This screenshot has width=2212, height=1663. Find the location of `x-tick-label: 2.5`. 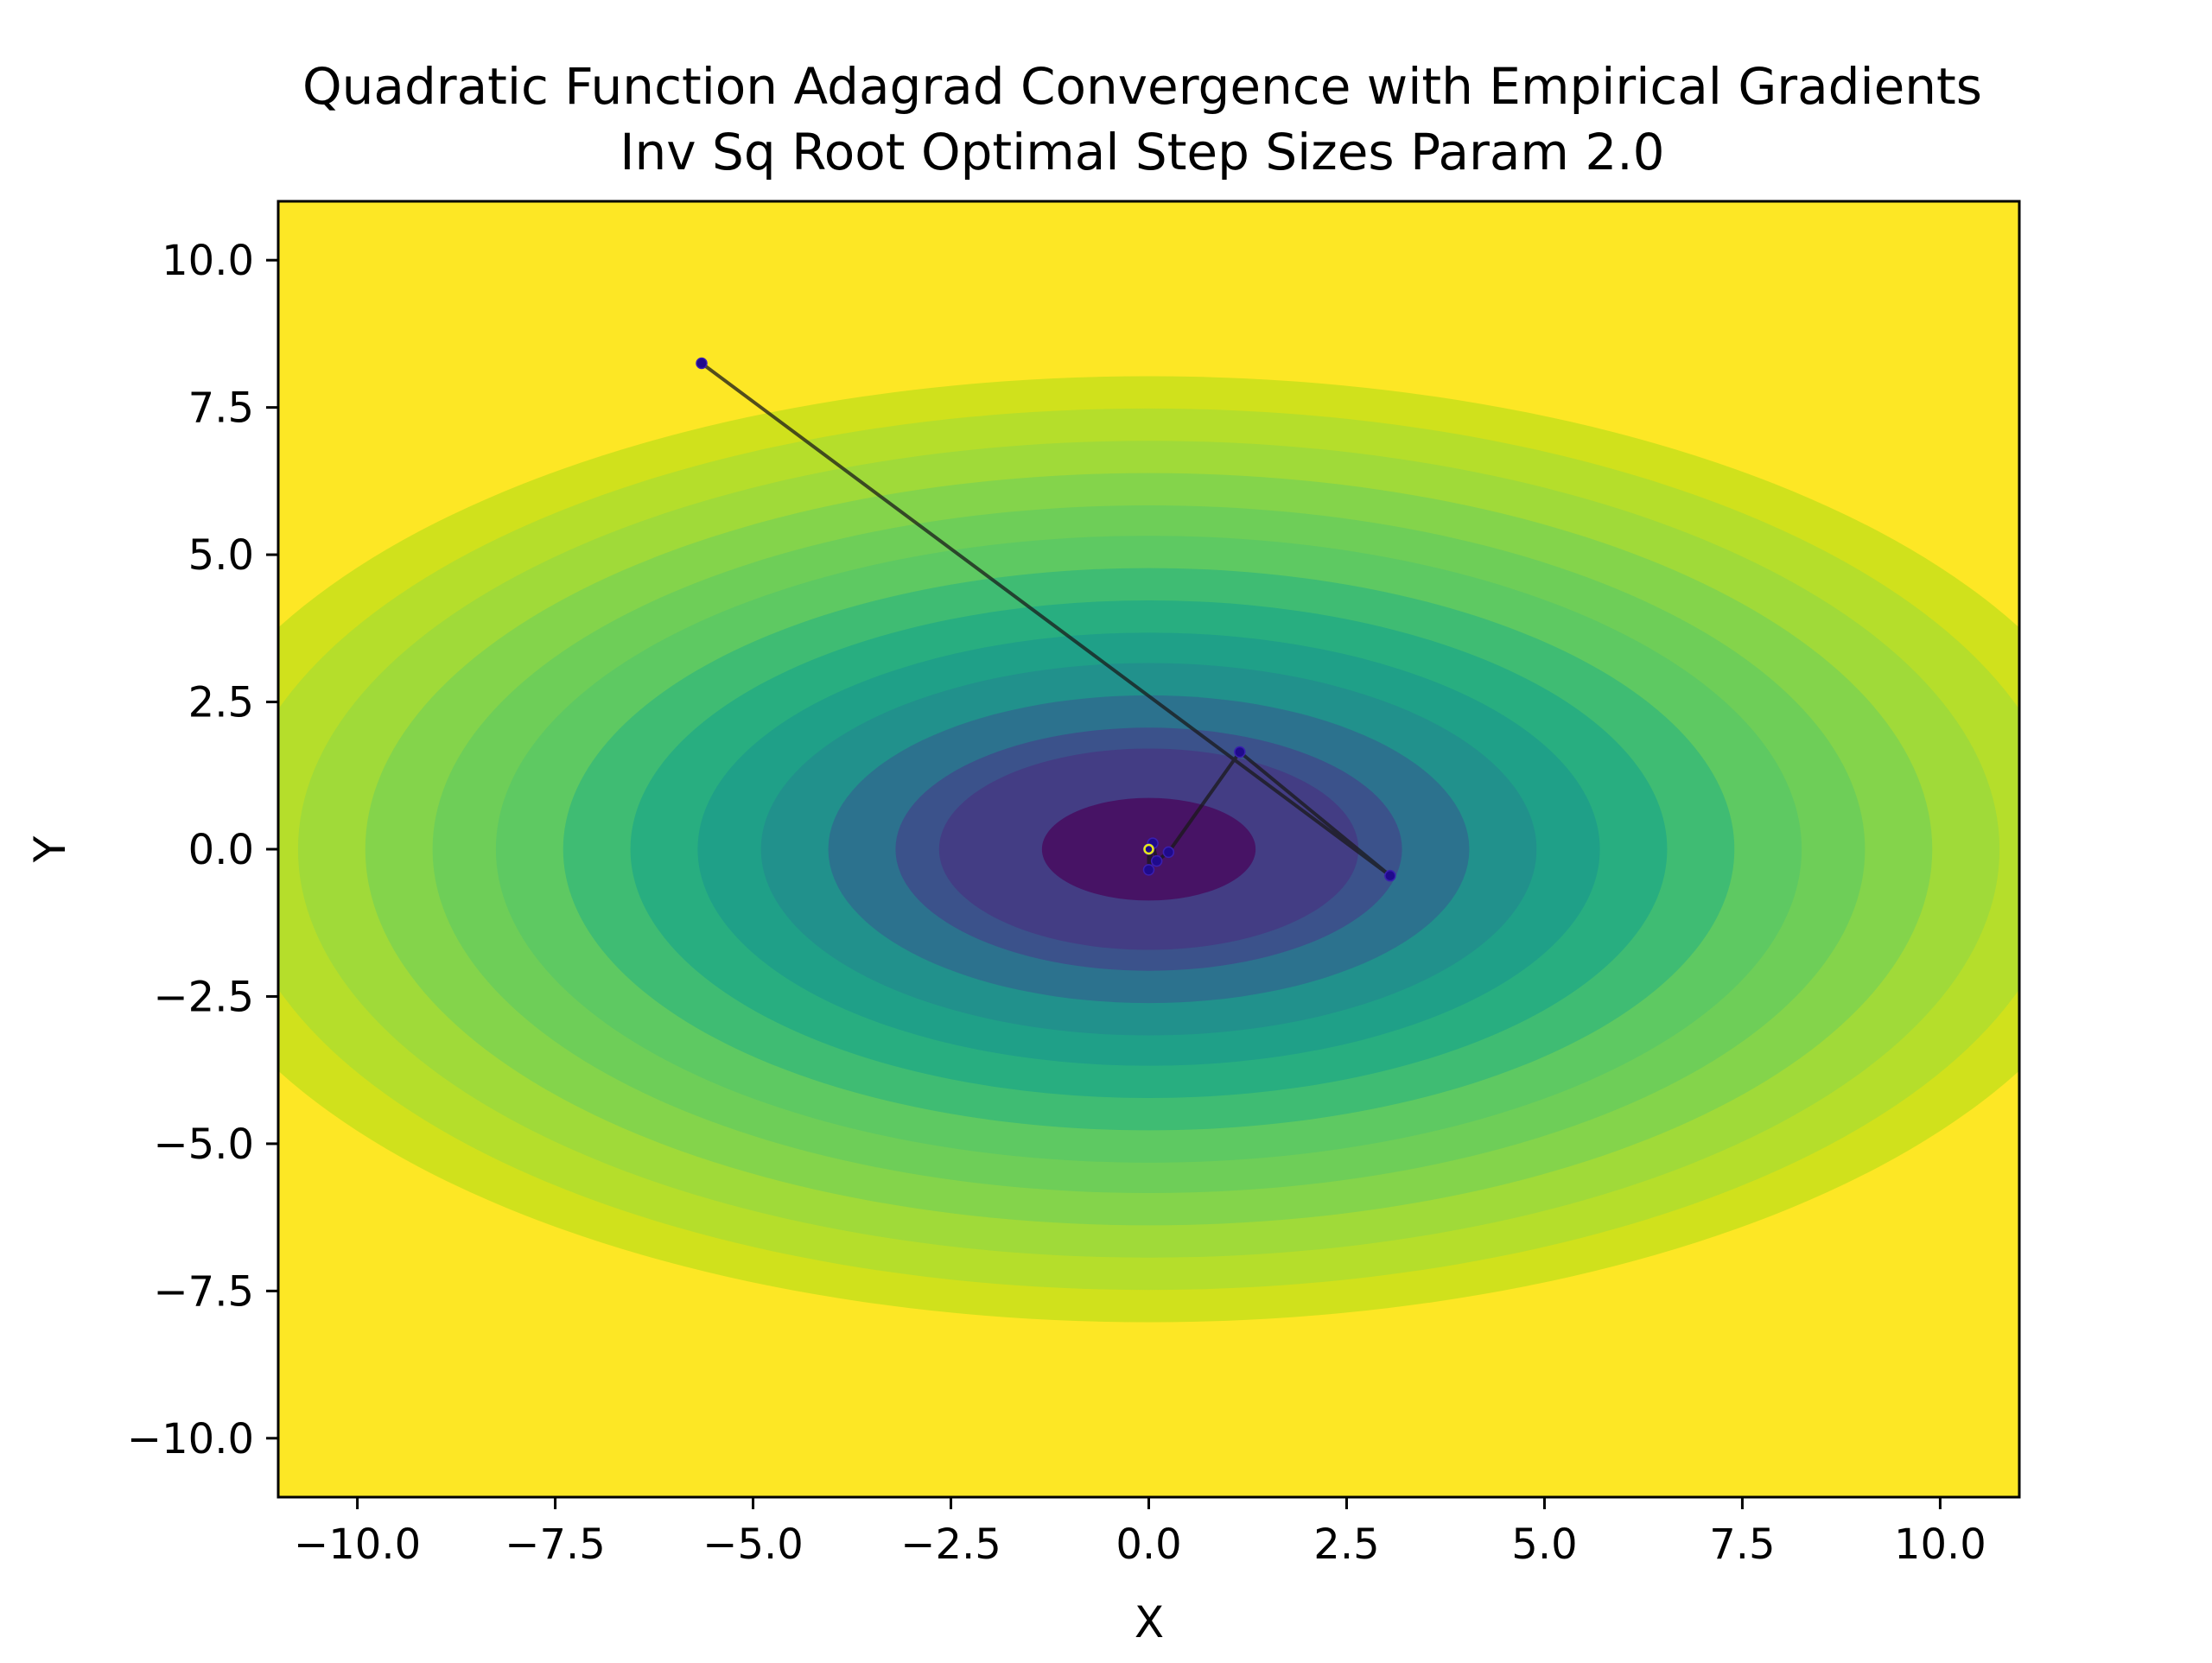

x-tick-label: 2.5 is located at coordinates (1346, 1545).